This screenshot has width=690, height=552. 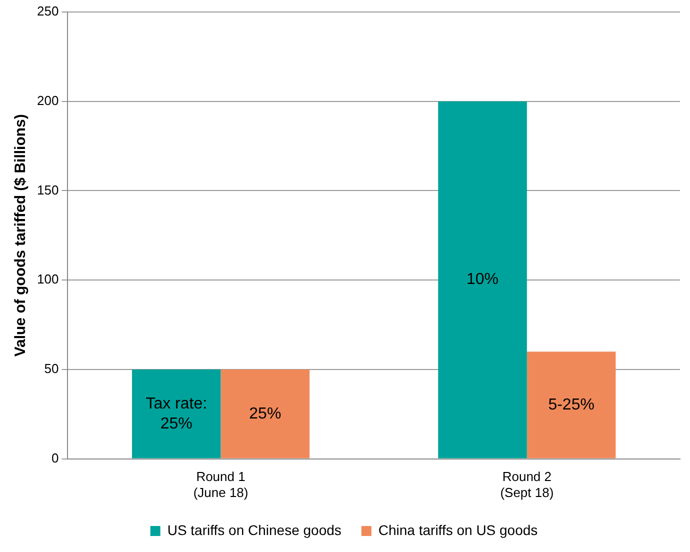 I want to click on y-tick-label: 200, so click(x=47, y=100).